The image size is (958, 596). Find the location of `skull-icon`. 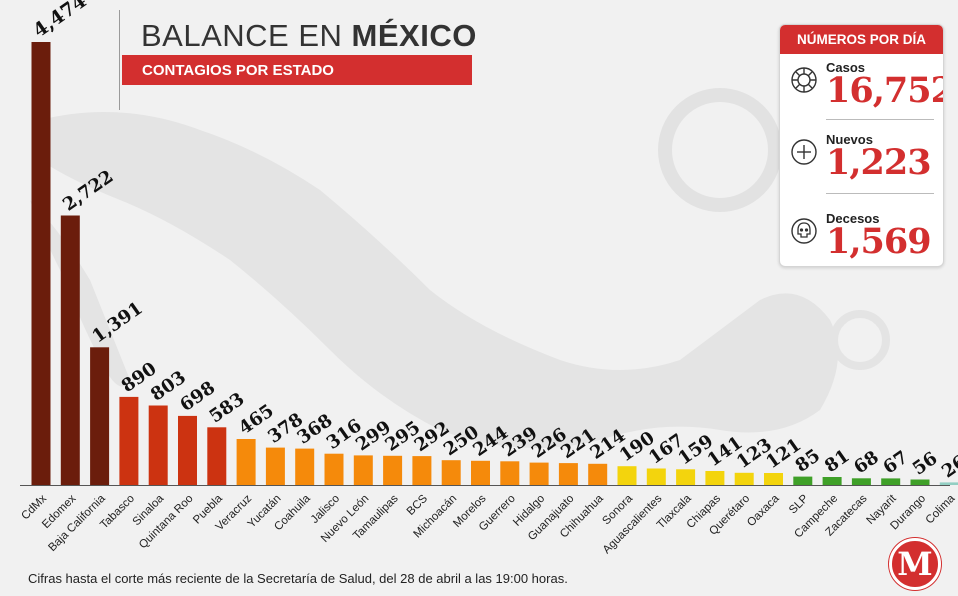

skull-icon is located at coordinates (804, 231).